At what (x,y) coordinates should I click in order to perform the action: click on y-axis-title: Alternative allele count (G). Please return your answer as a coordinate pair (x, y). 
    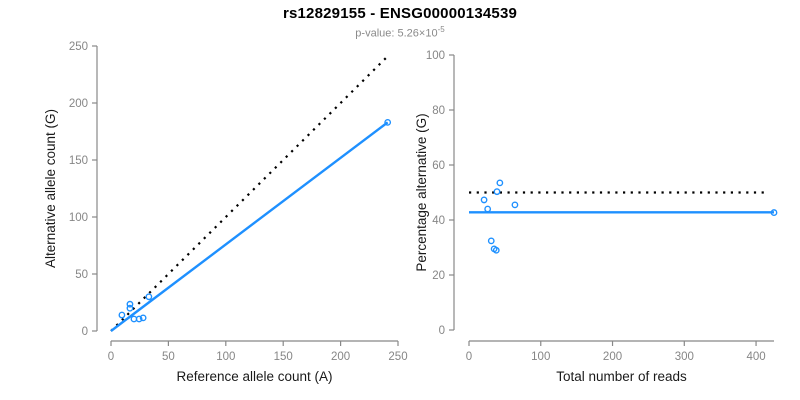
    Looking at the image, I should click on (50, 188).